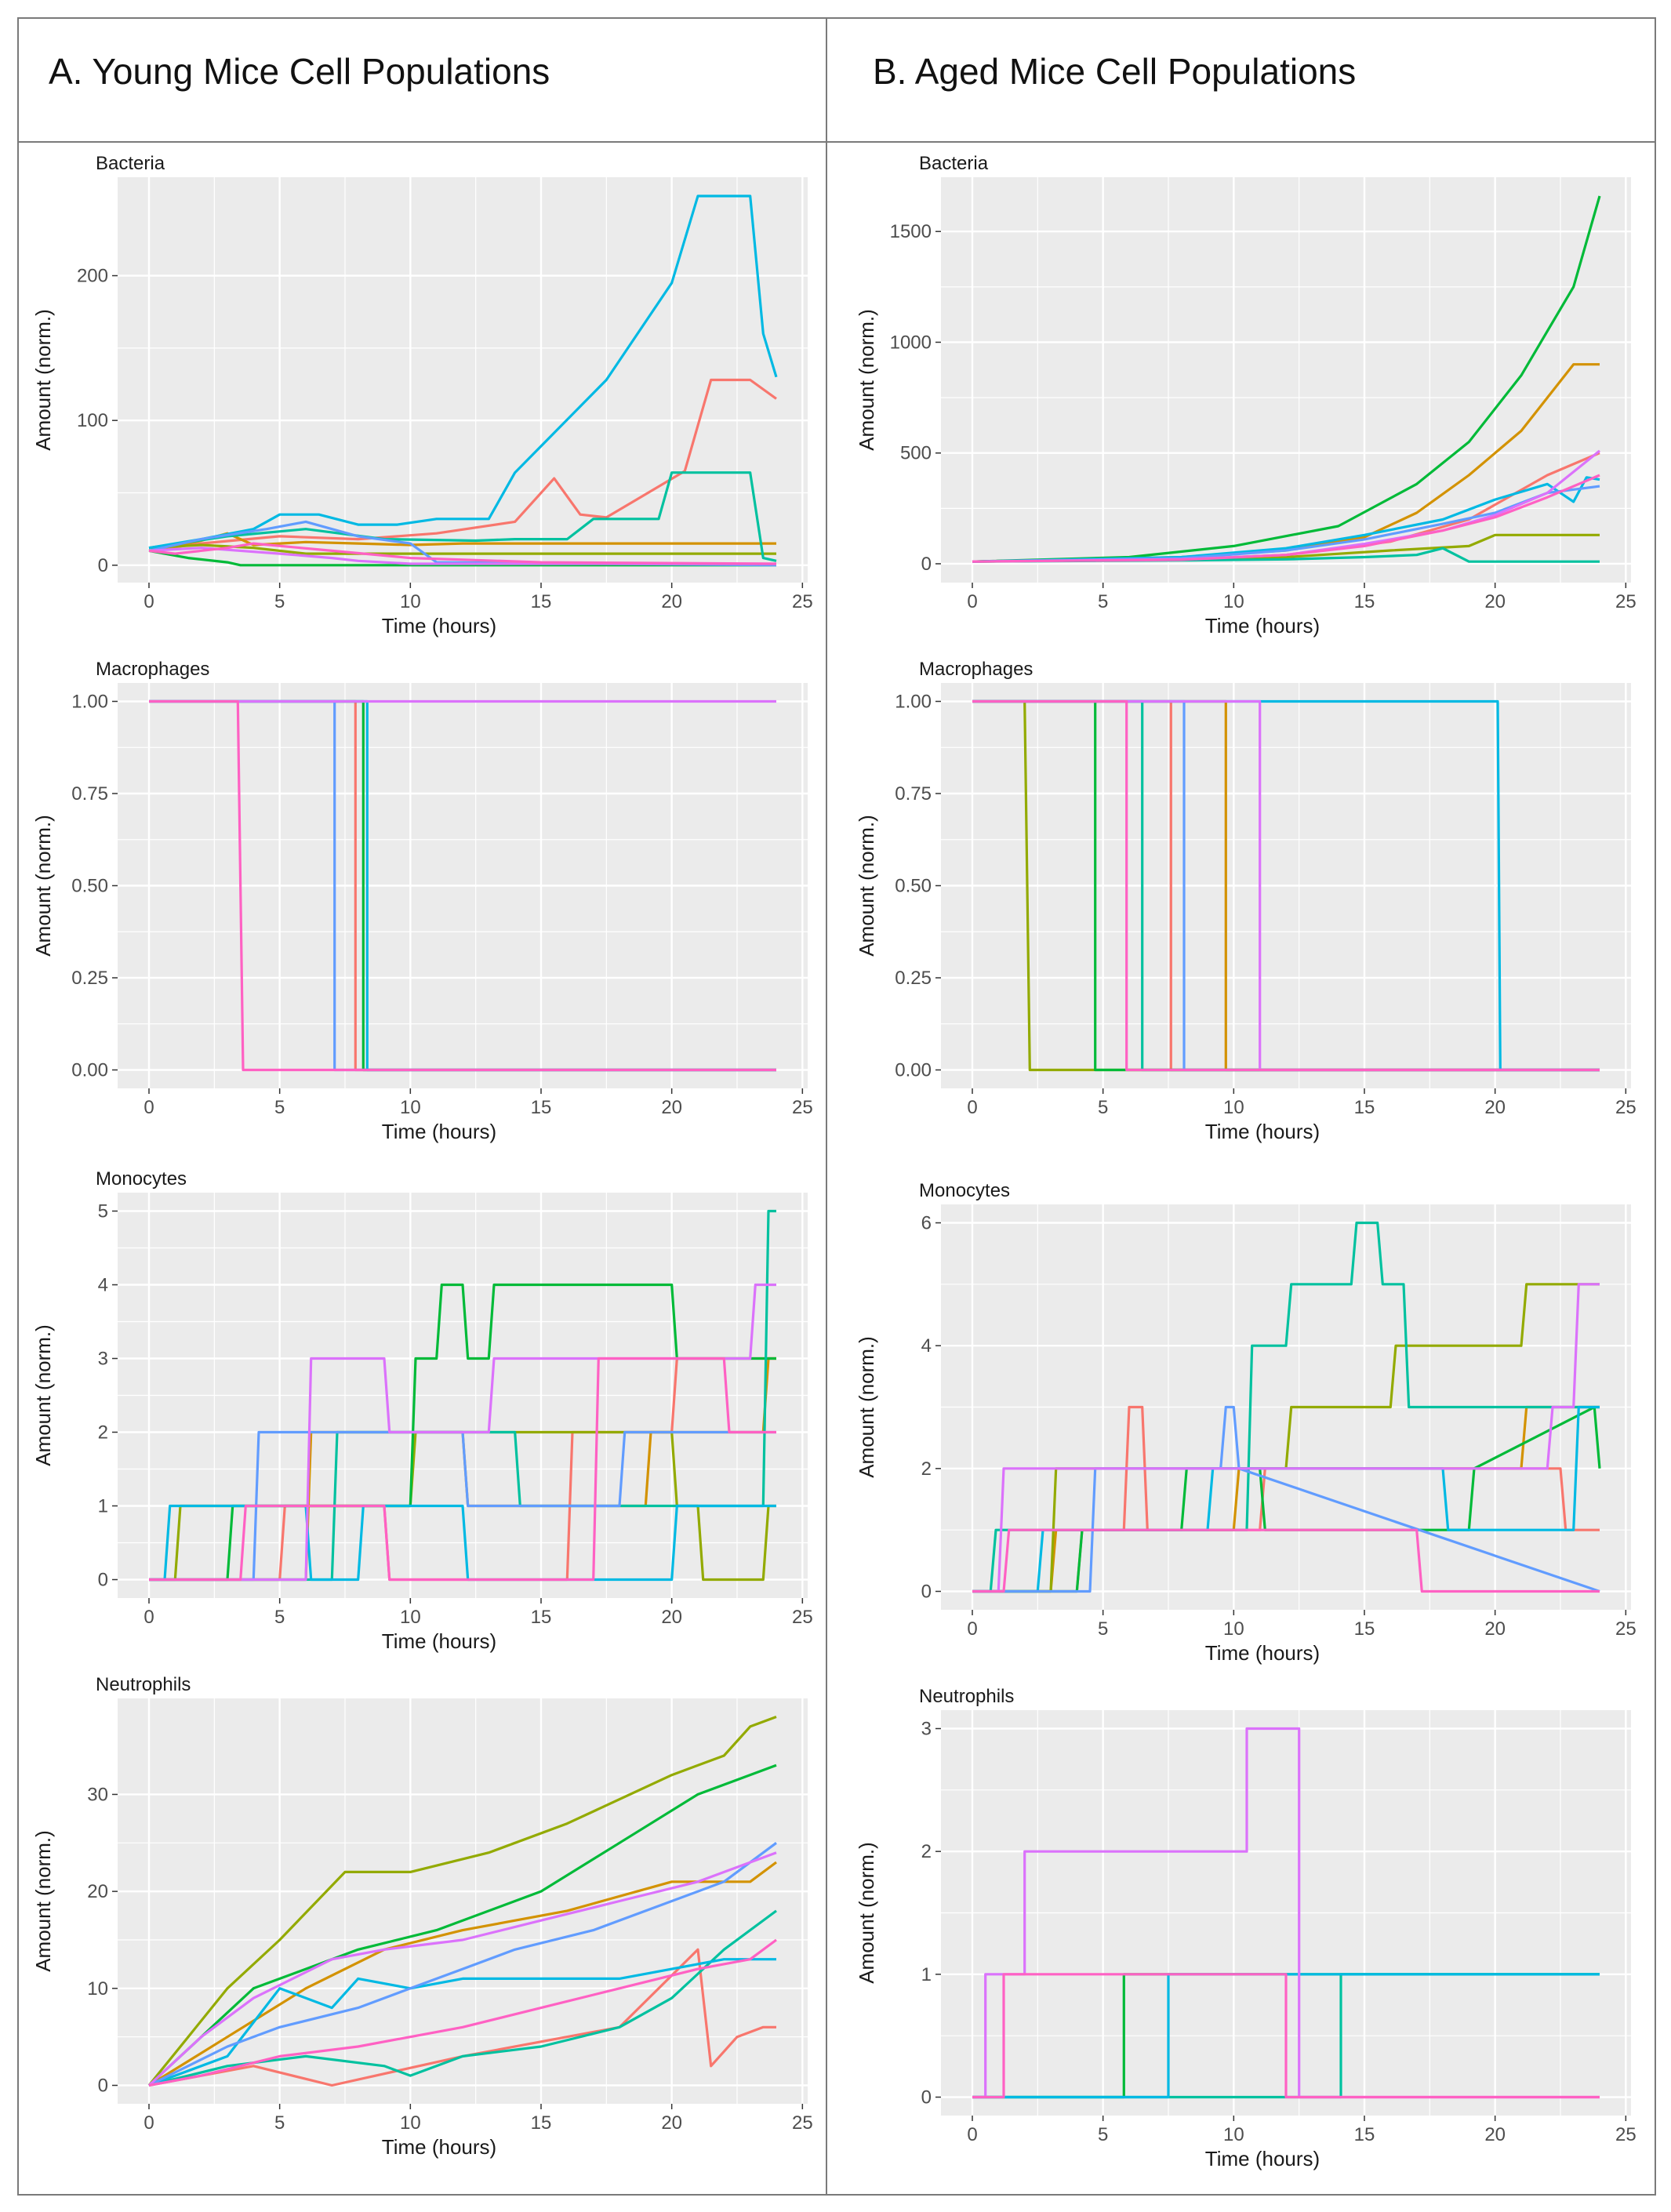 The image size is (1671, 2212). Describe the element at coordinates (97, 1794) in the screenshot. I see `y-tick-label: 30` at that location.